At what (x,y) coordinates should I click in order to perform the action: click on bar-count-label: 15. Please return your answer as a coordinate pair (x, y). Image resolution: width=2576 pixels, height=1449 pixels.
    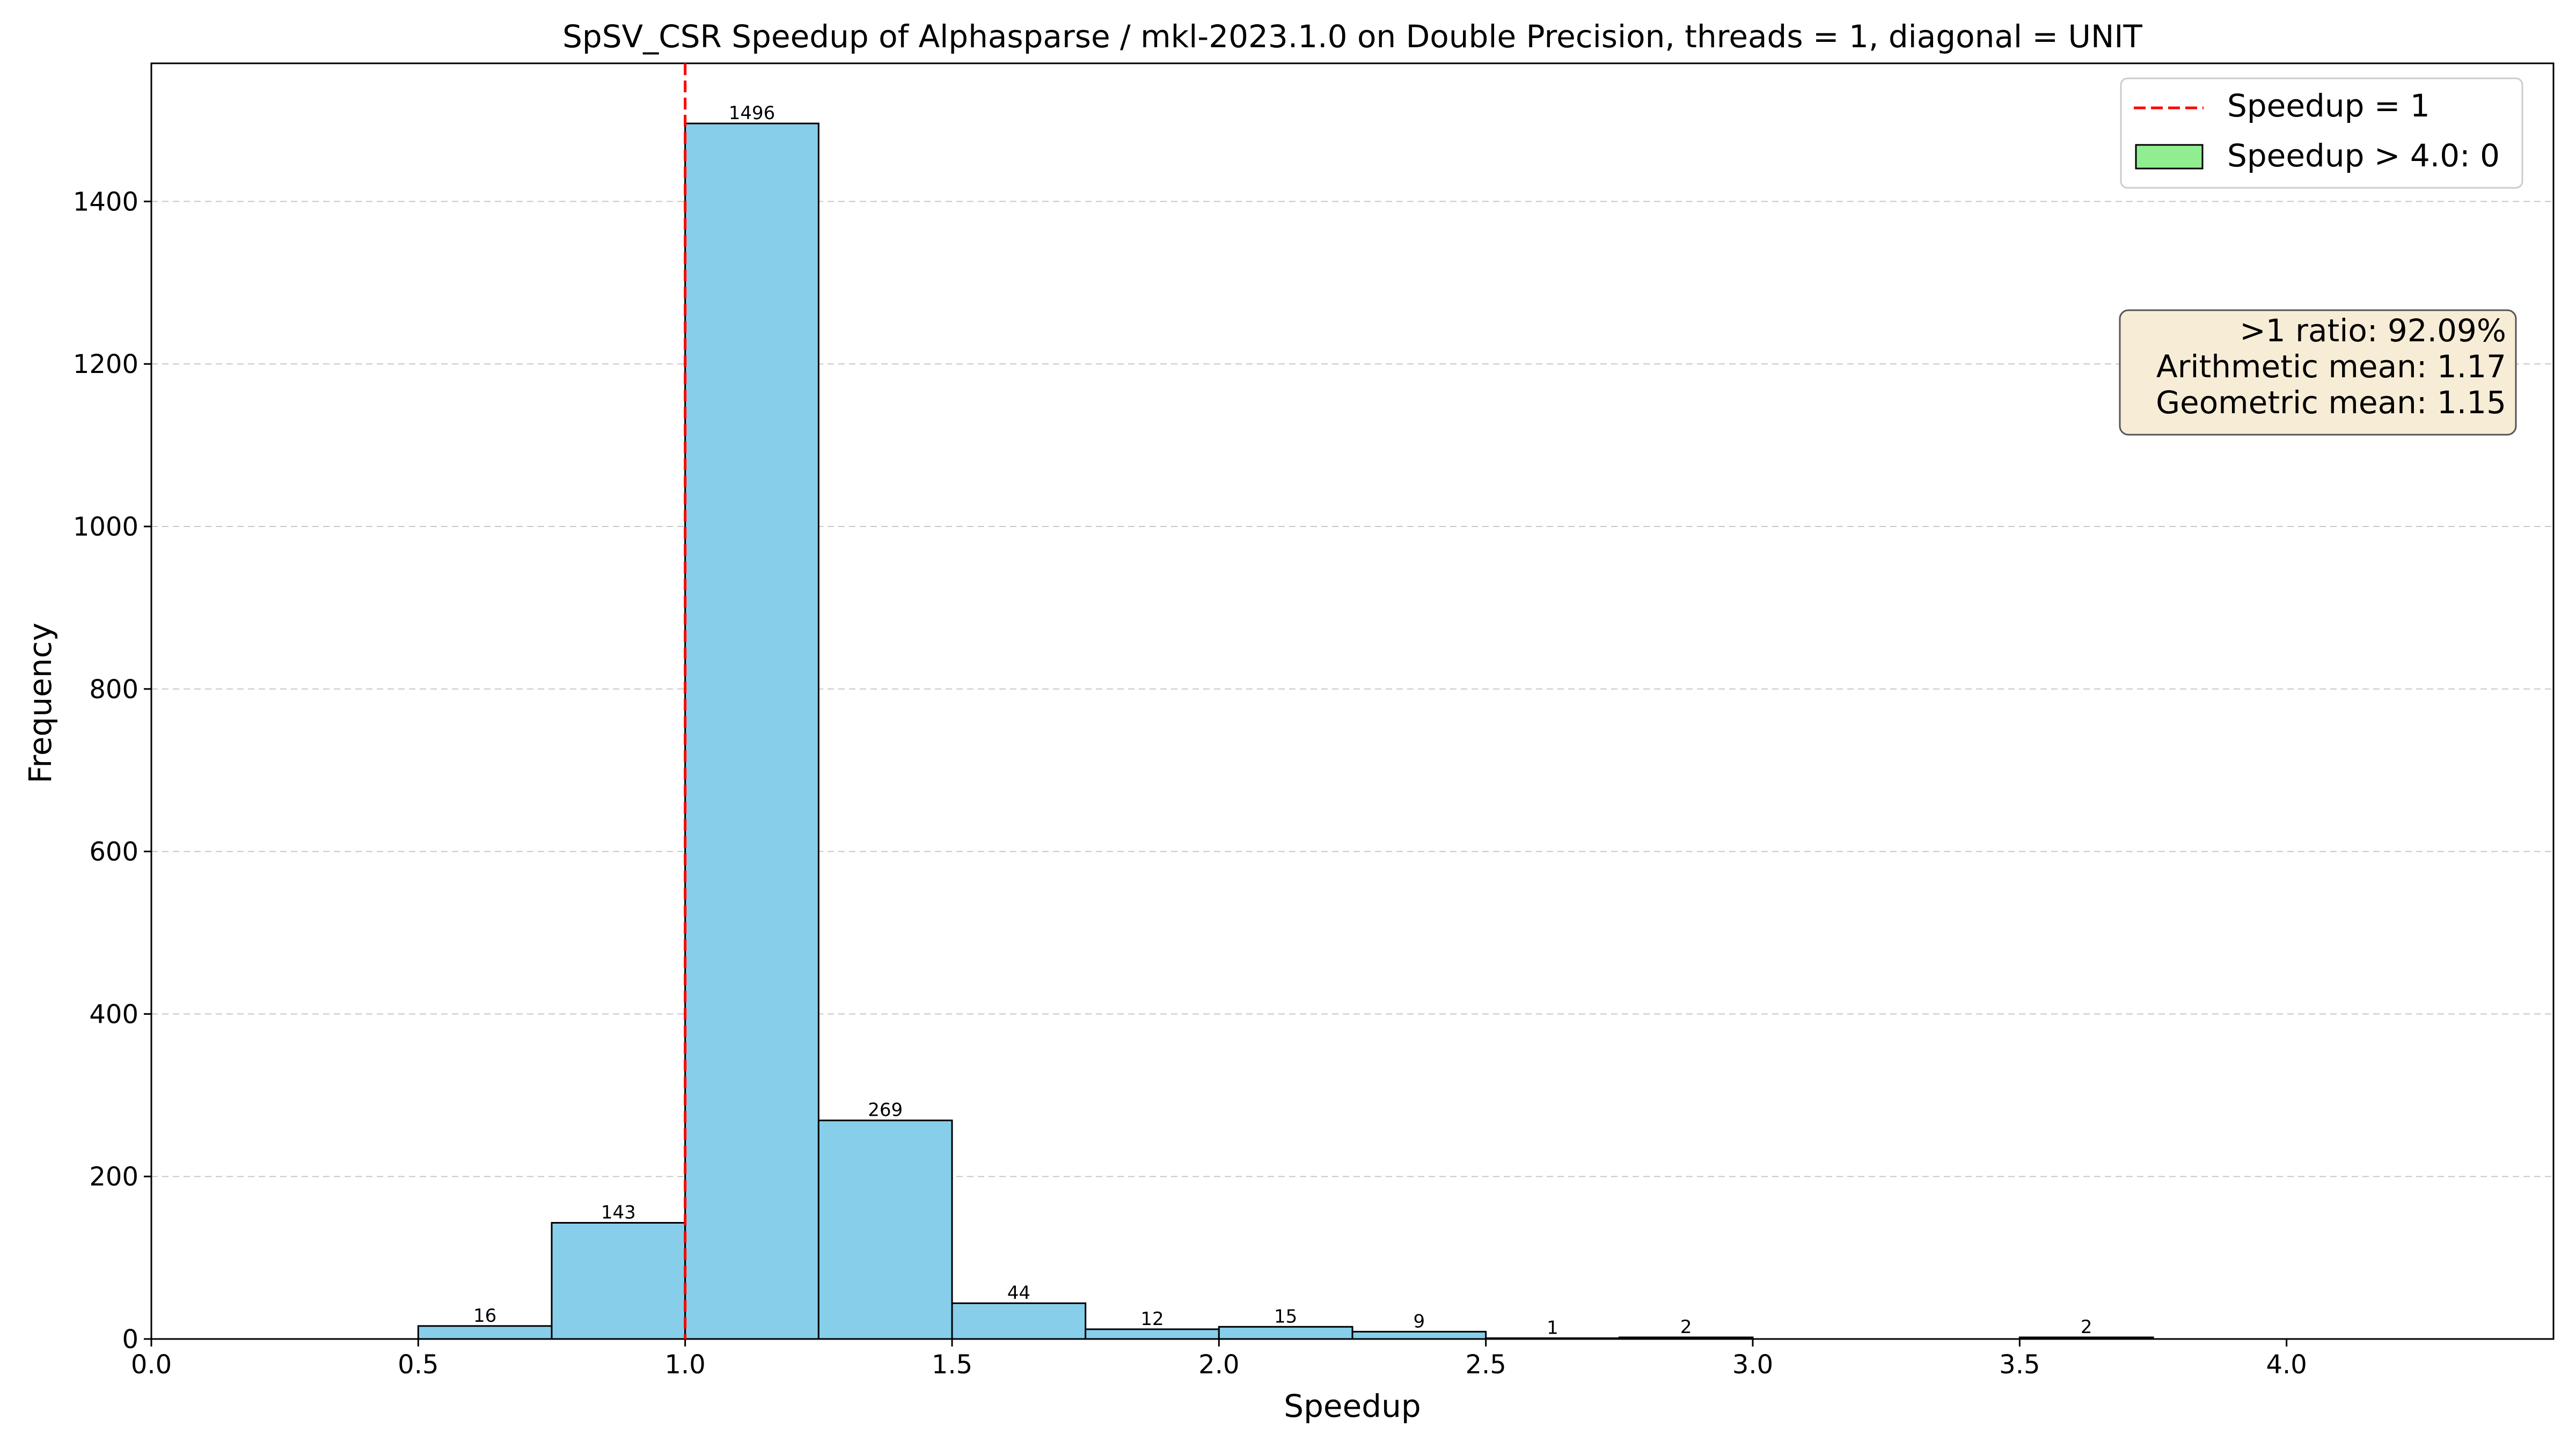
    Looking at the image, I should click on (1285, 1316).